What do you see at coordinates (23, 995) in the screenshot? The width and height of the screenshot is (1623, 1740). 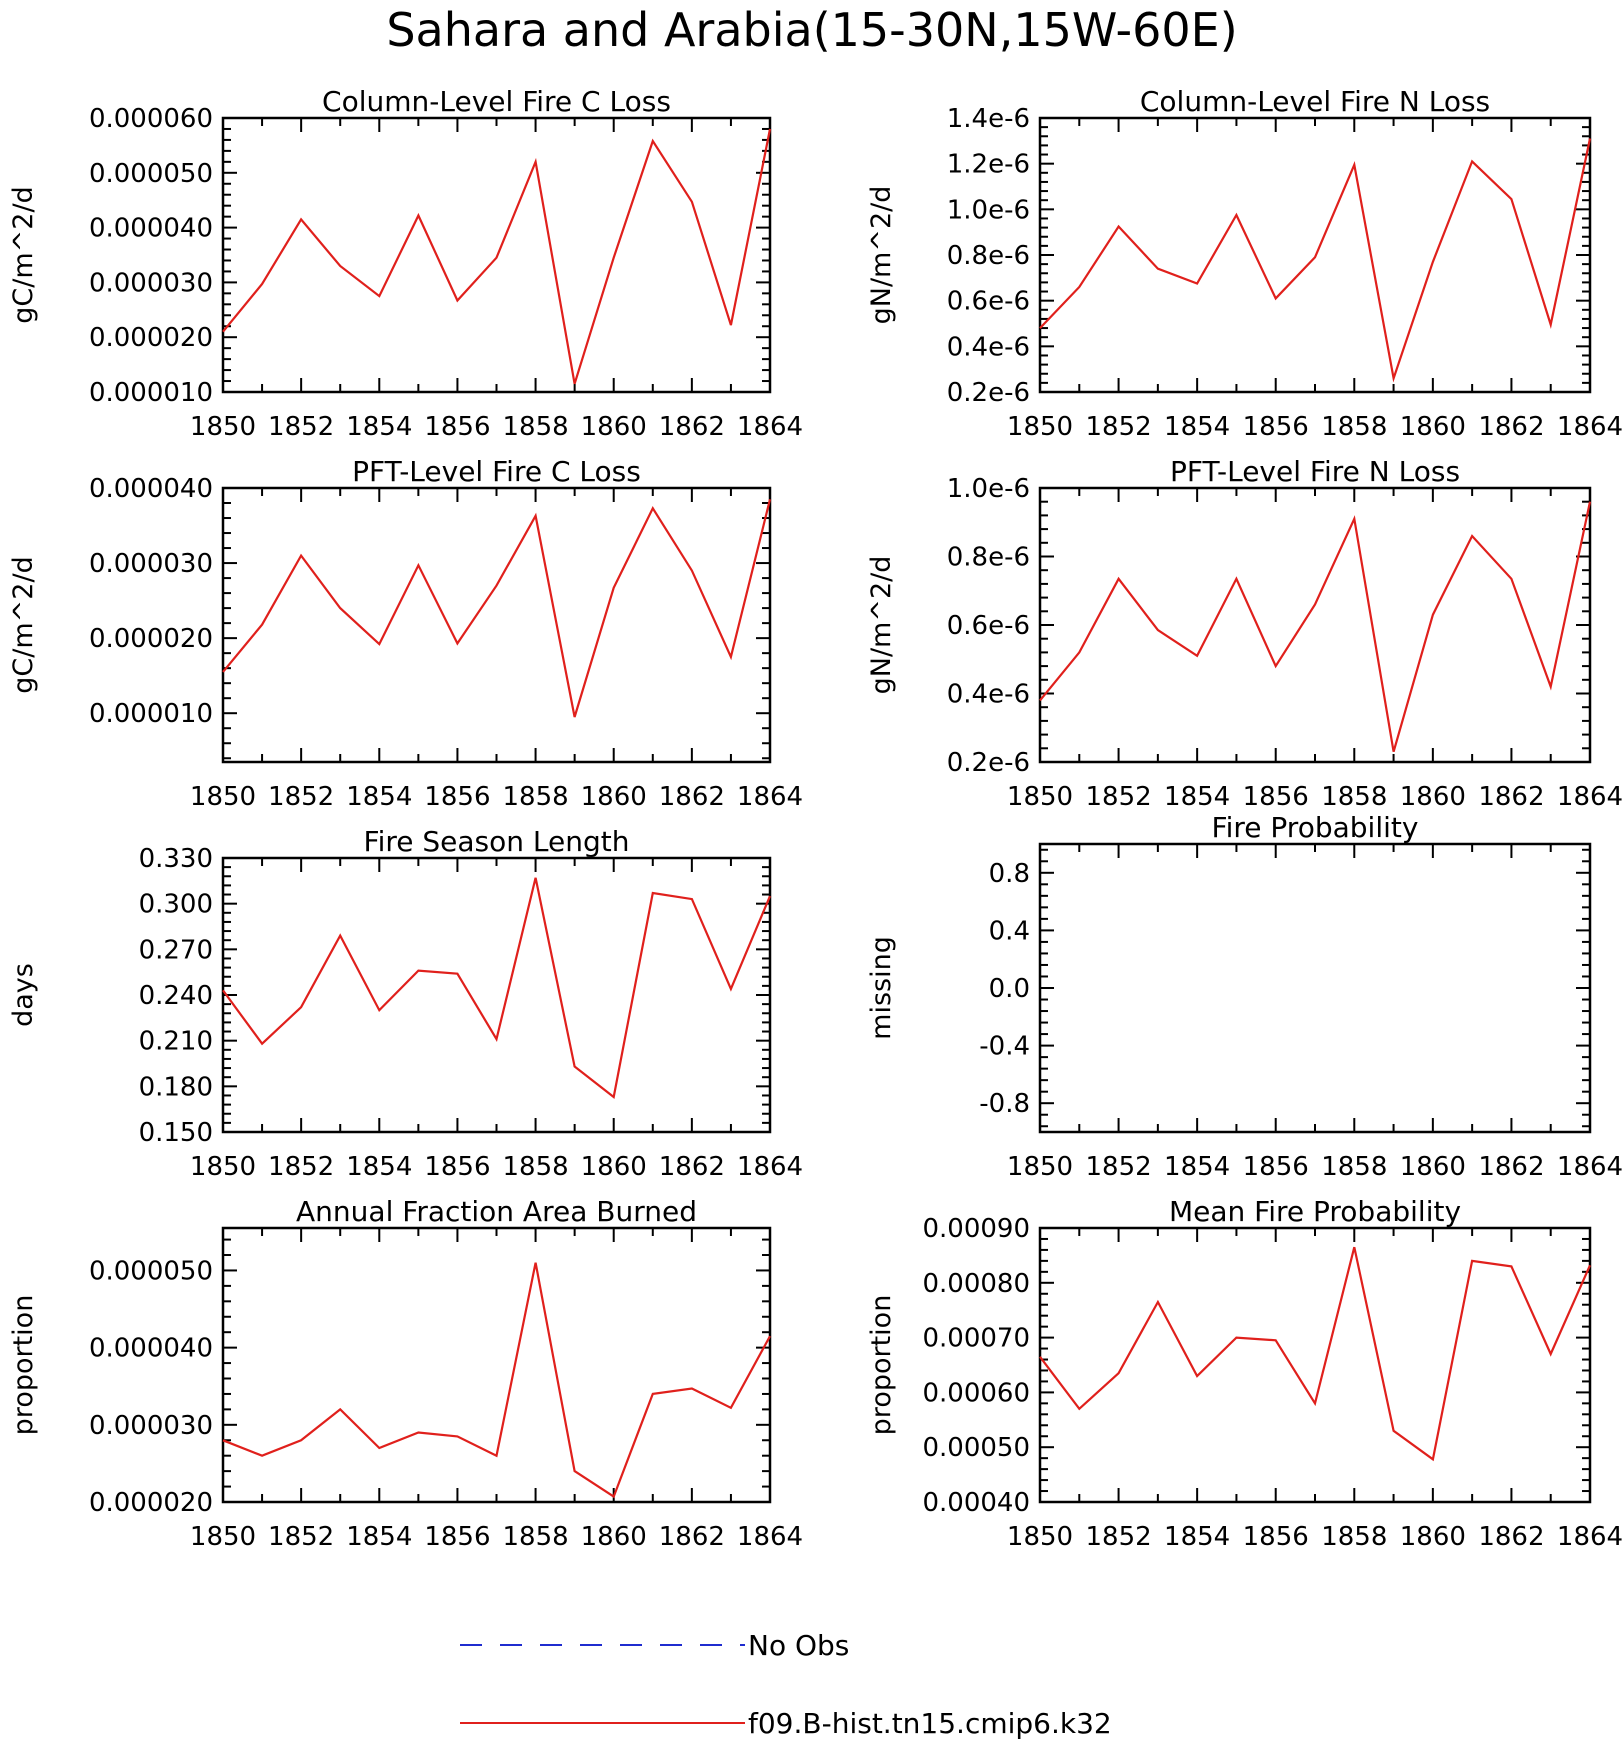 I see `y-axis-label: days` at bounding box center [23, 995].